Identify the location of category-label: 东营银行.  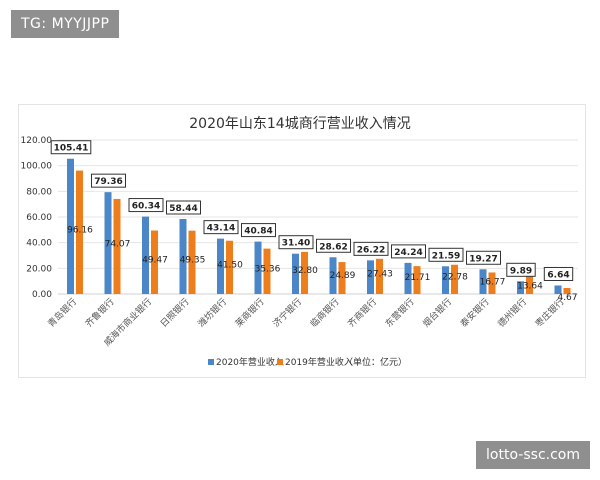
(400, 313).